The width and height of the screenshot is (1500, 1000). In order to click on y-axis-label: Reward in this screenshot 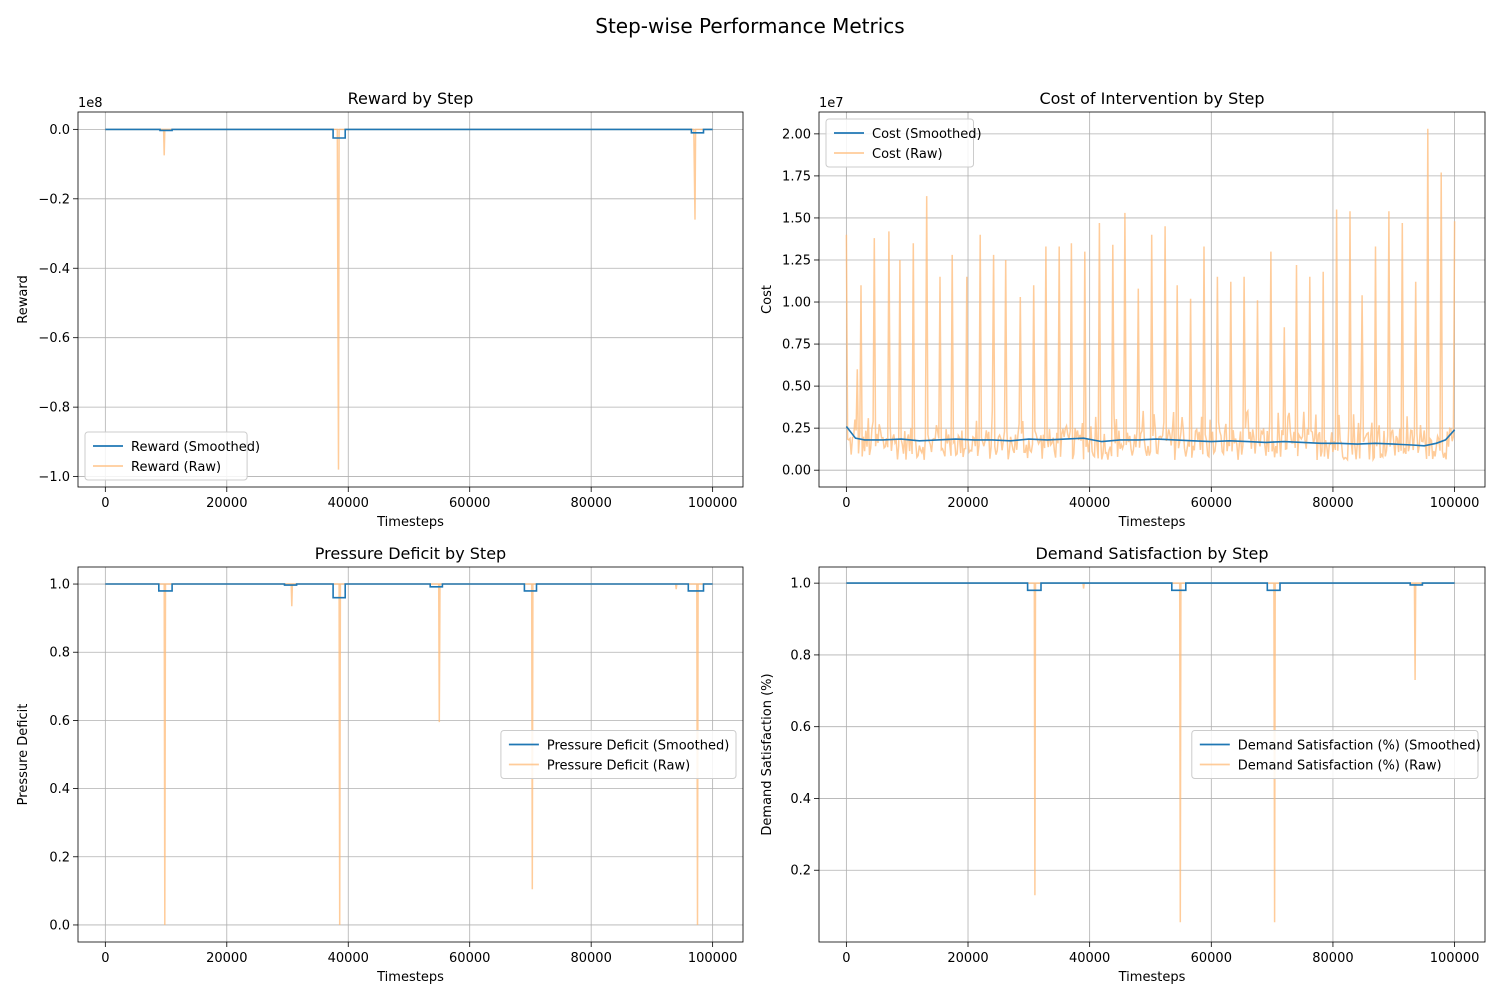, I will do `click(23, 299)`.